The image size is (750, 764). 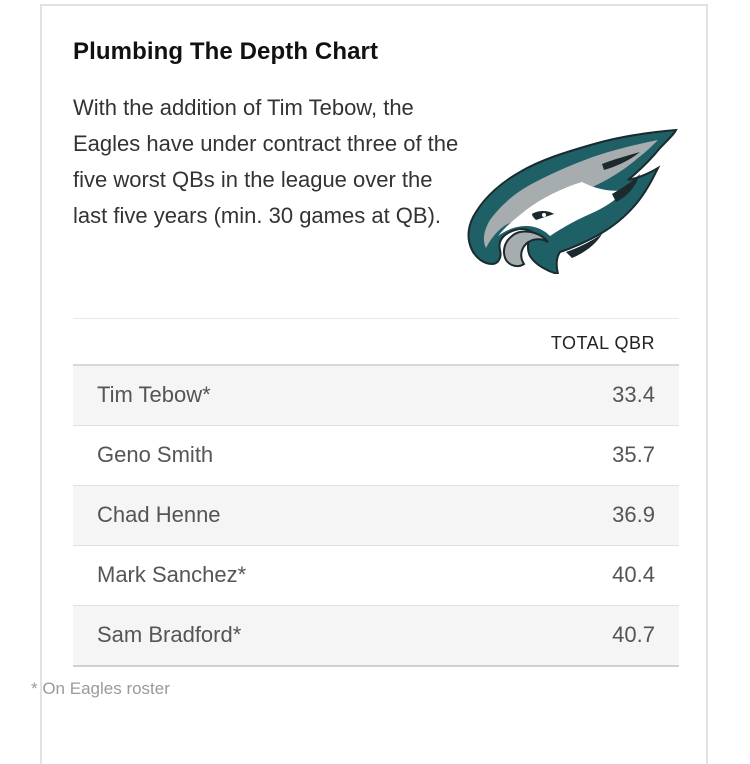 What do you see at coordinates (376, 576) in the screenshot?
I see `table-row: Mark Sanchez* 40.4` at bounding box center [376, 576].